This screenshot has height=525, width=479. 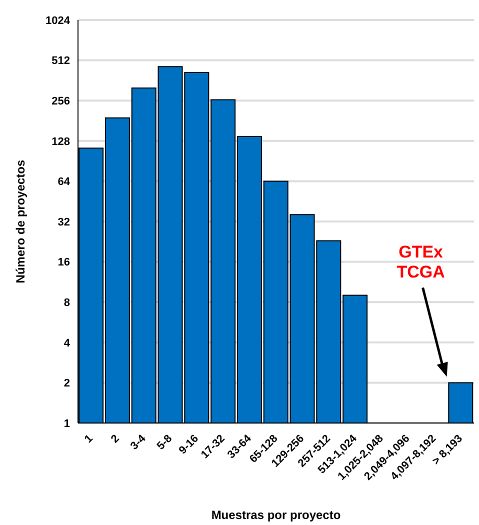 I want to click on y-tick-label: 256, so click(x=61, y=102).